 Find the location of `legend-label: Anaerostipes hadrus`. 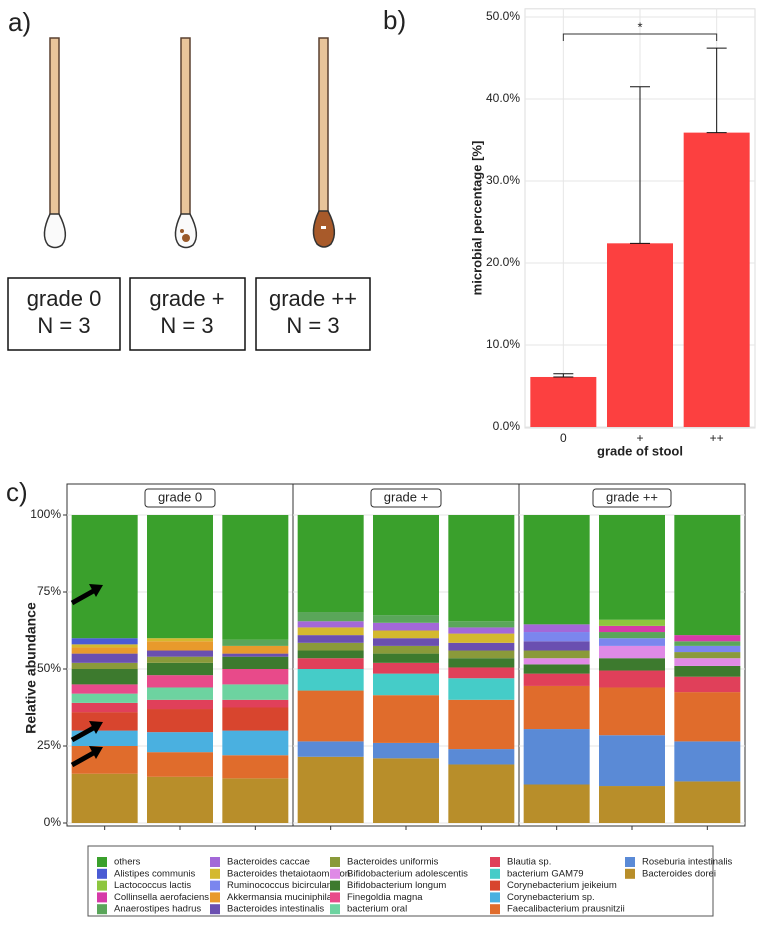

legend-label: Anaerostipes hadrus is located at coordinates (157, 909).